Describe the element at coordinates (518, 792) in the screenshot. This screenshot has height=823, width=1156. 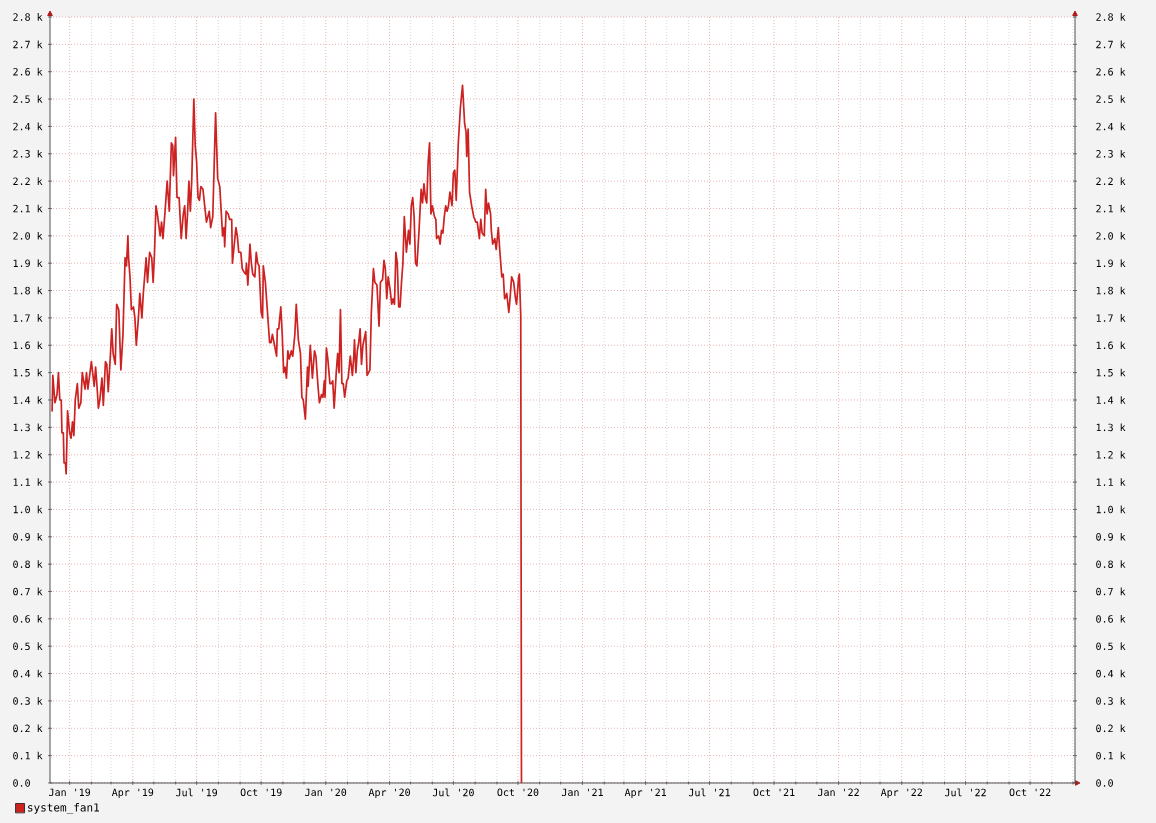
I see `x-tick-label: Oct '20` at that location.